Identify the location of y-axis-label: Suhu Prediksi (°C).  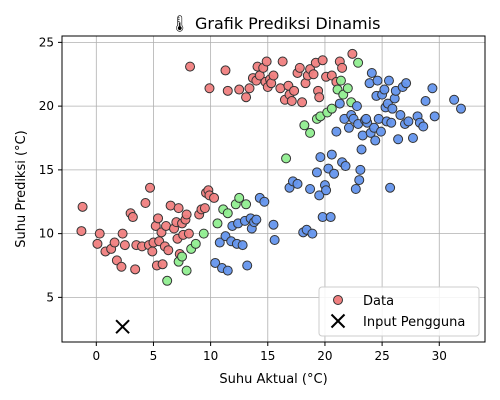
(21, 188).